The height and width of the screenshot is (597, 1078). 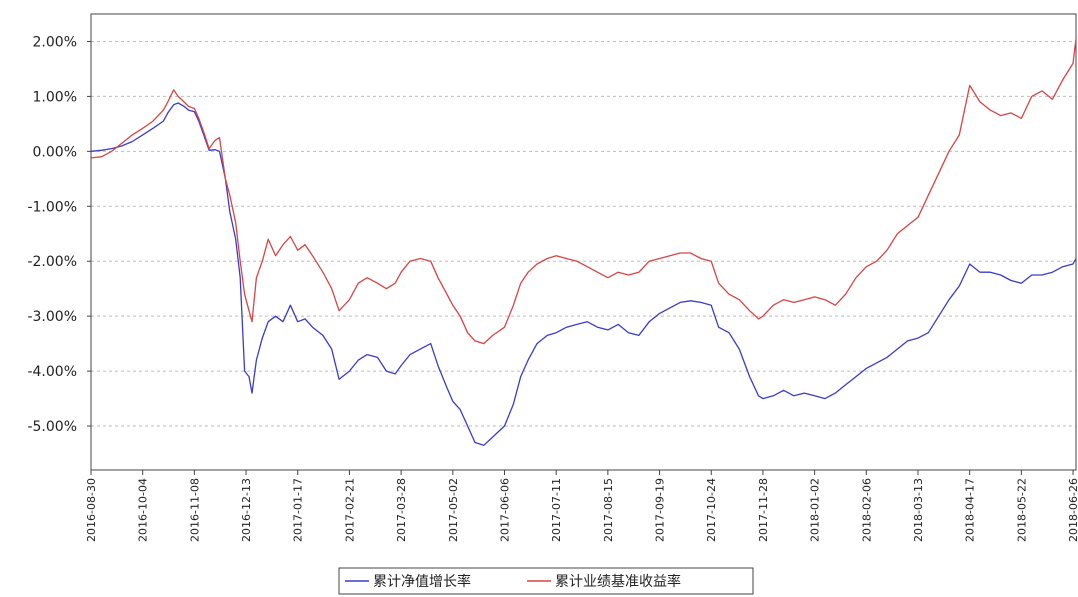 What do you see at coordinates (349, 510) in the screenshot?
I see `x-tick-label: 2017-02-21` at bounding box center [349, 510].